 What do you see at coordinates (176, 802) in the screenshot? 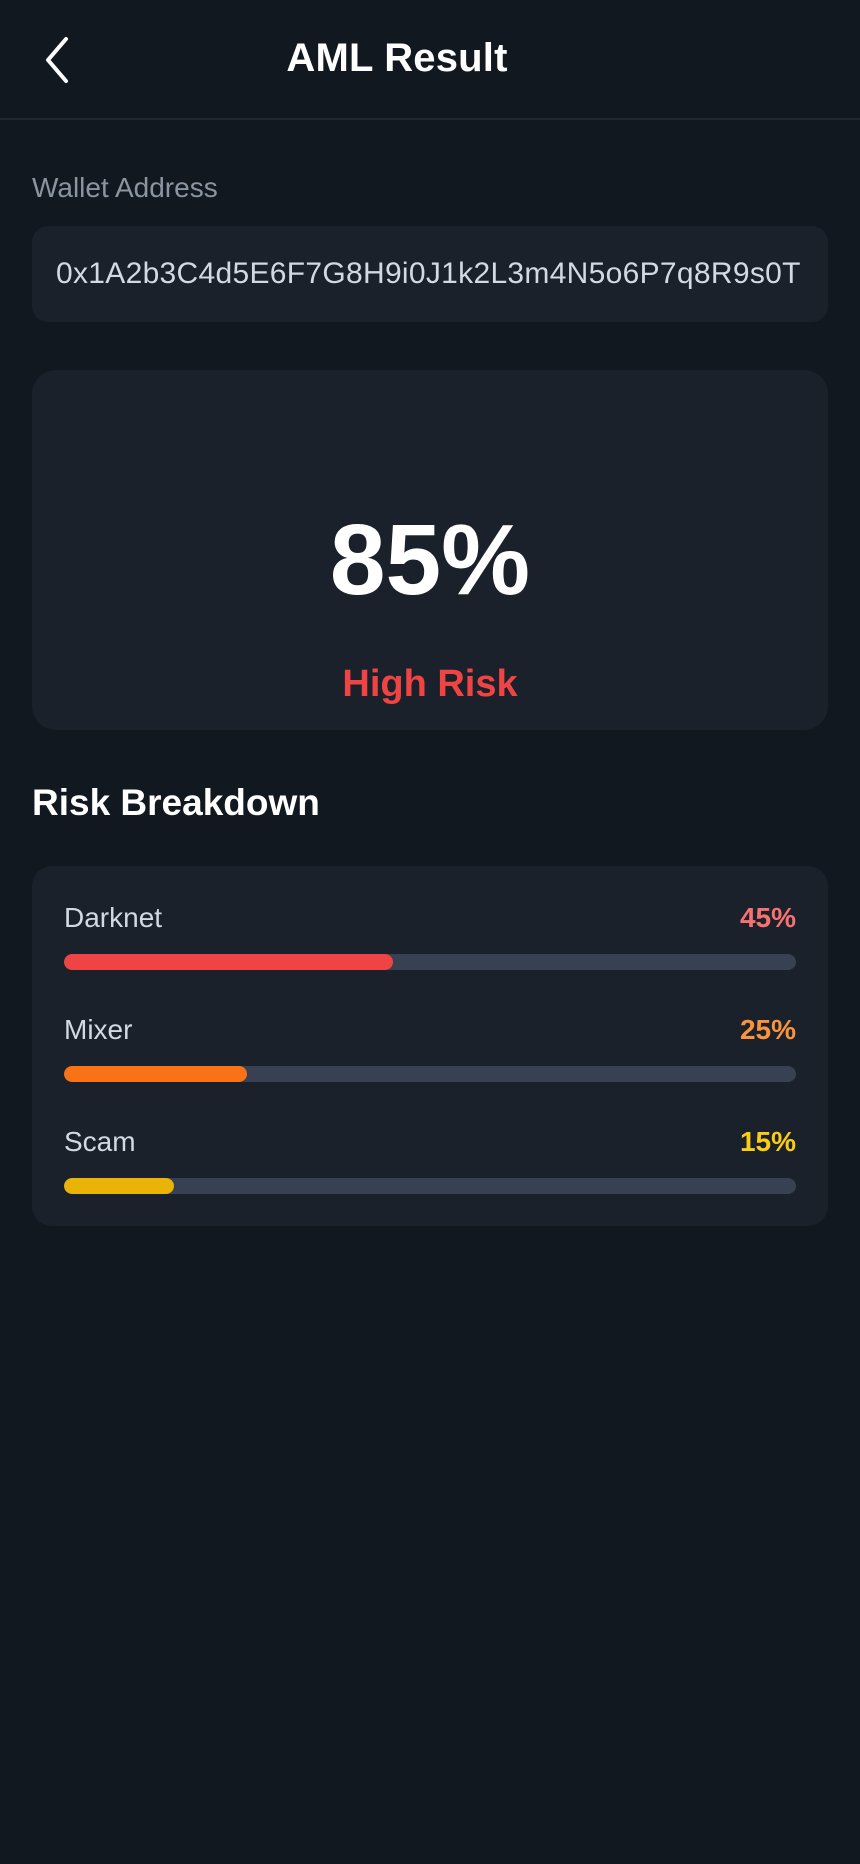
I see `risk-breakdown-title: Risk Breakdown` at bounding box center [176, 802].